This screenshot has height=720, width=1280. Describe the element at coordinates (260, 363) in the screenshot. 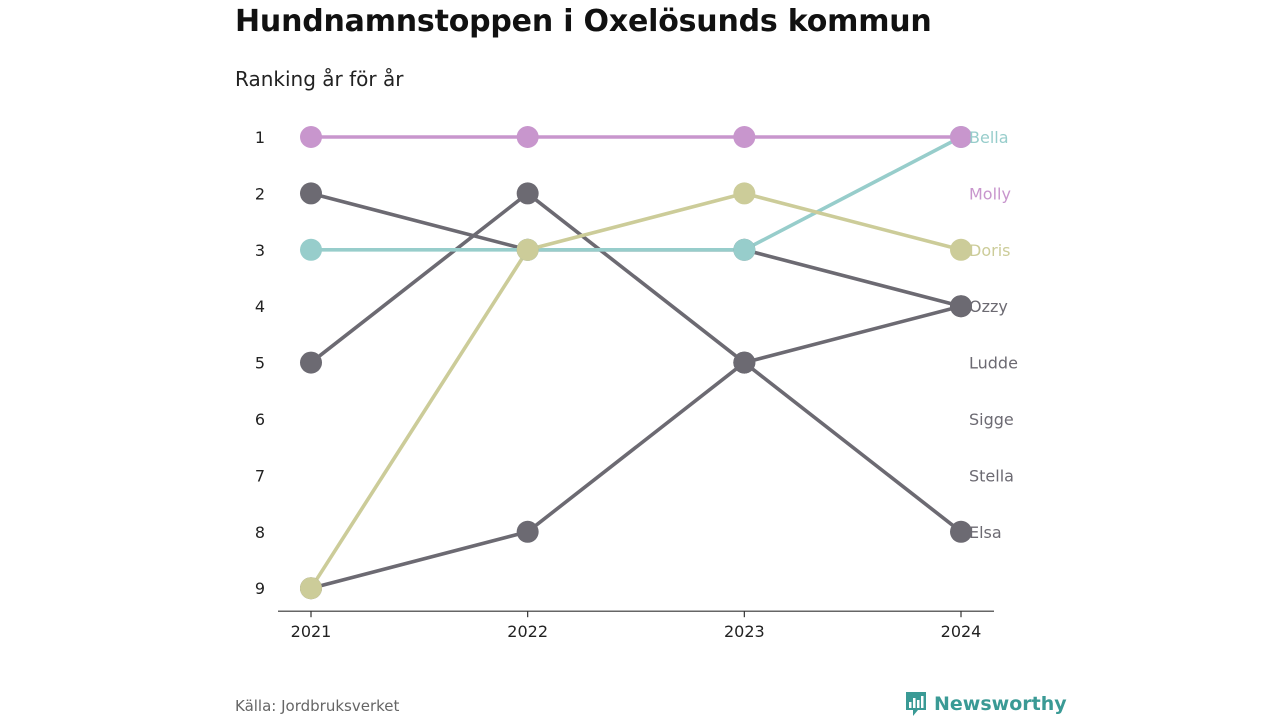

I see `y-tick-label: 5` at that location.